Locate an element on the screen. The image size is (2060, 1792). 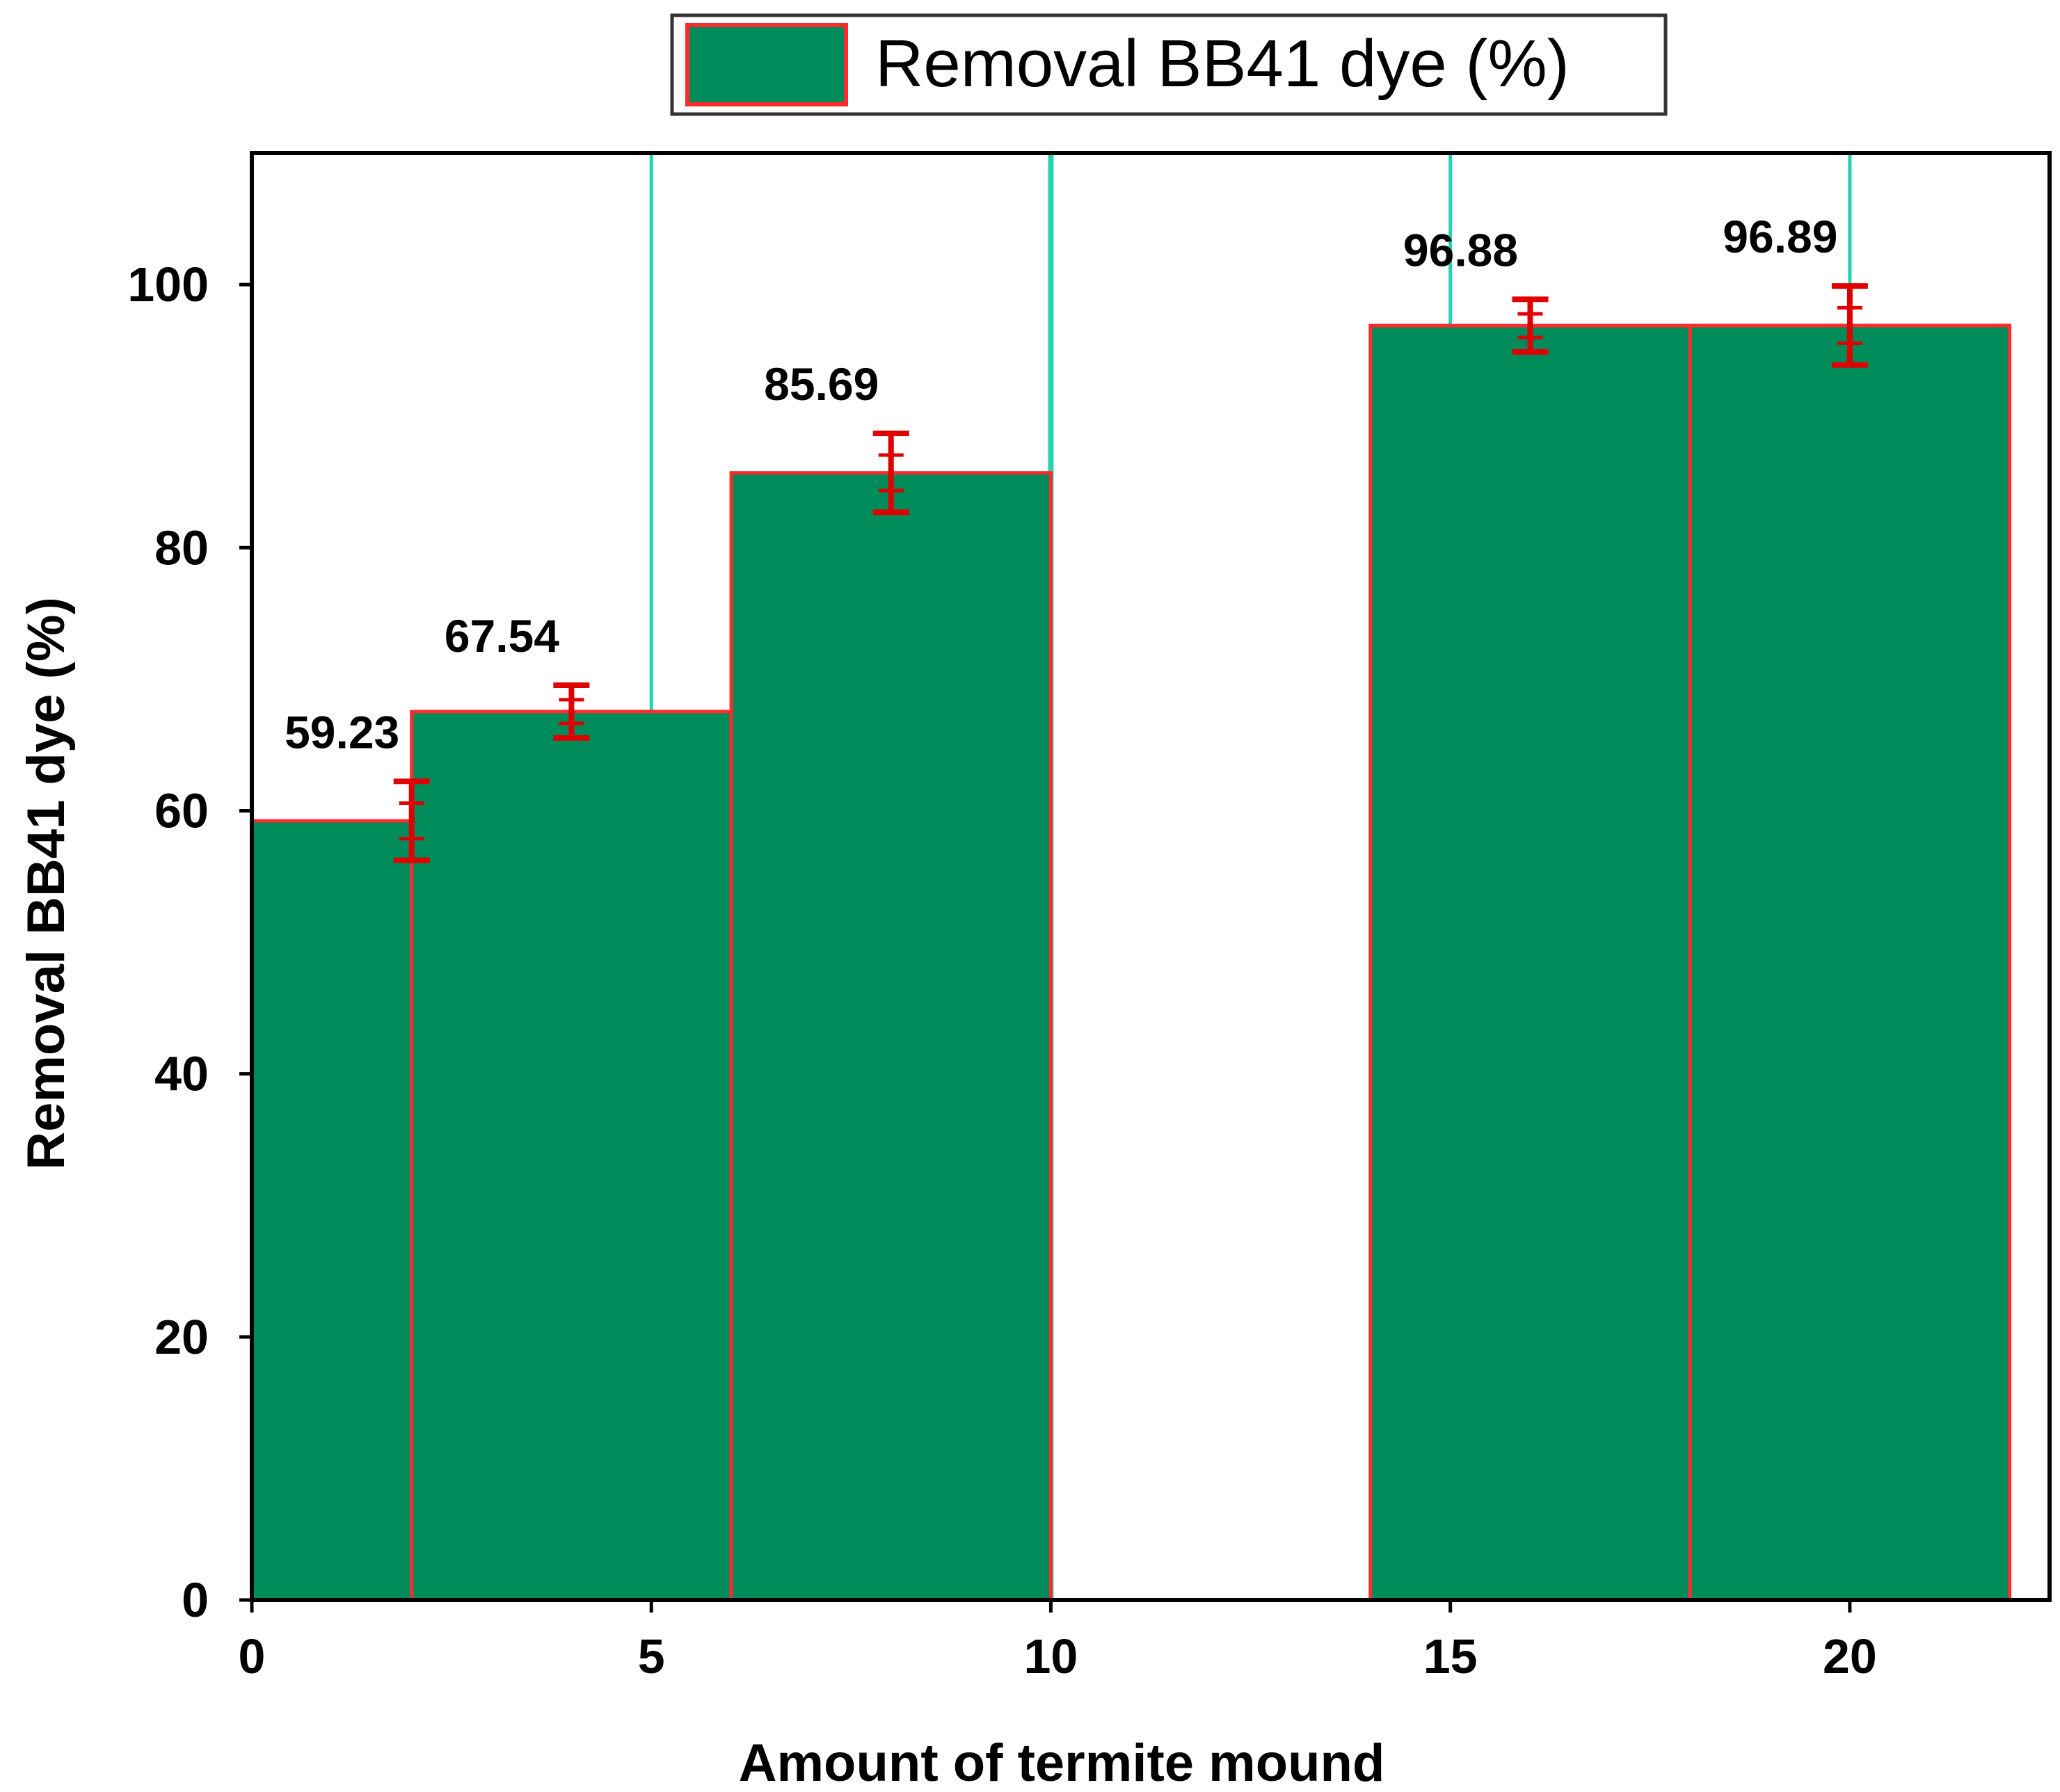
x-tick-label: 10 is located at coordinates (1051, 1656).